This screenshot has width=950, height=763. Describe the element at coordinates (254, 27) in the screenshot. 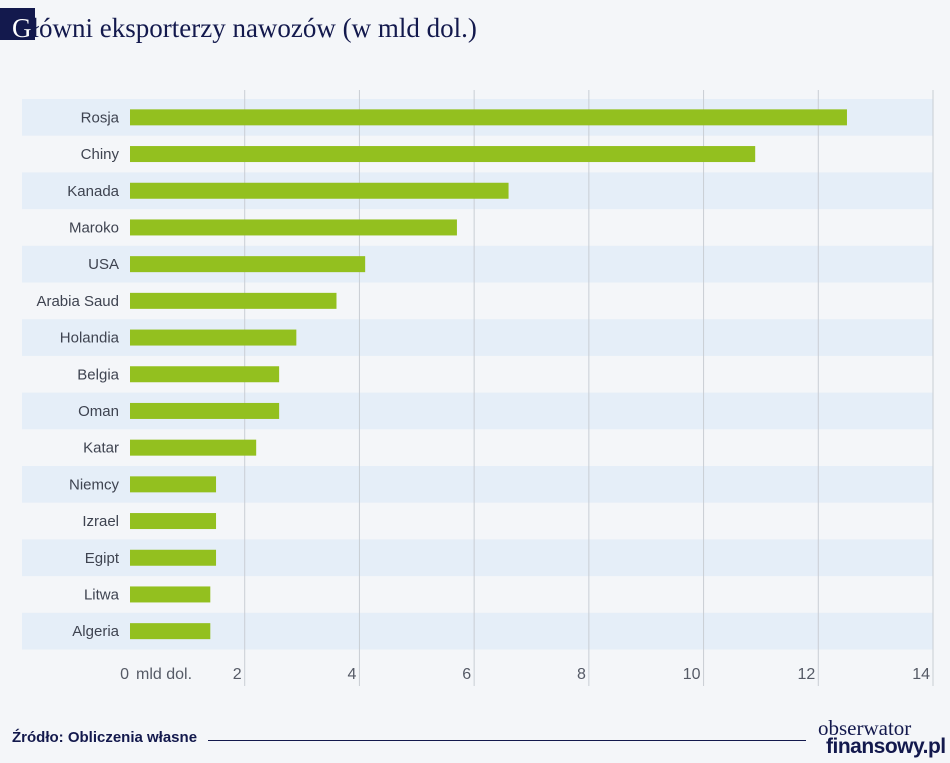

I see `title-text: łówni eksporterzy nawozów (w mld dol.)` at that location.